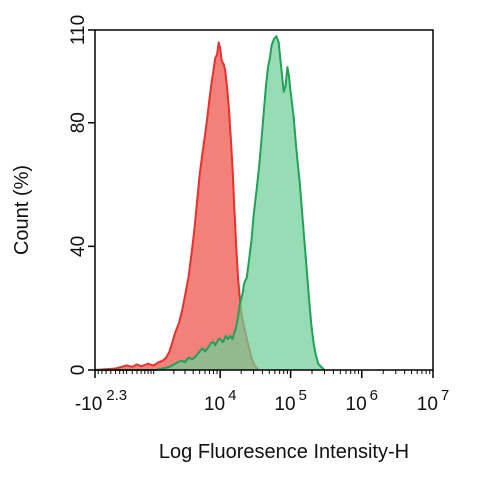 This screenshot has height=490, width=489. I want to click on y-tick-label: 110, so click(78, 30).